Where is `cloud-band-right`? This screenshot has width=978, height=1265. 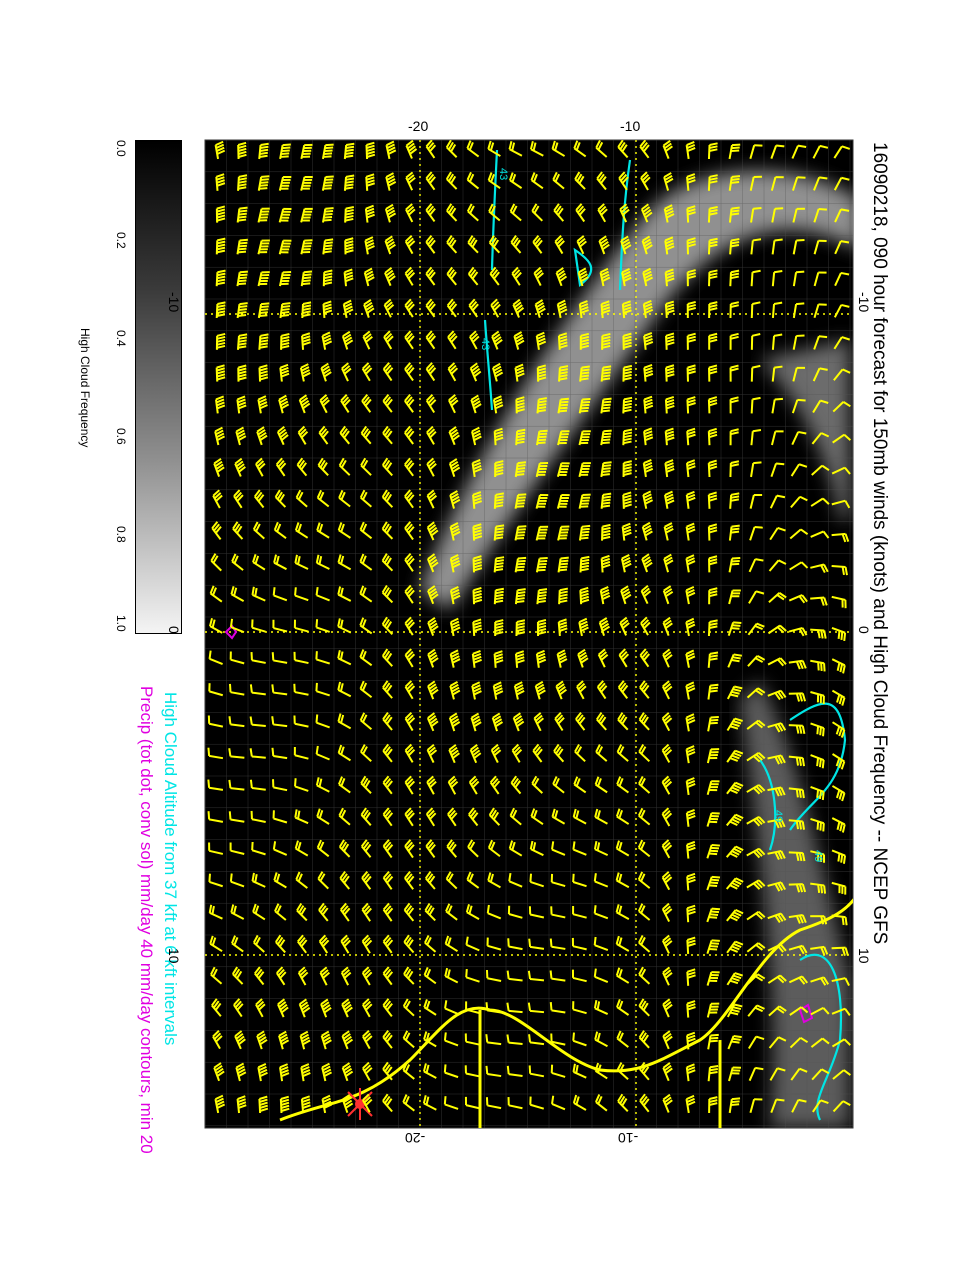 cloud-band-right is located at coordinates (805, 430).